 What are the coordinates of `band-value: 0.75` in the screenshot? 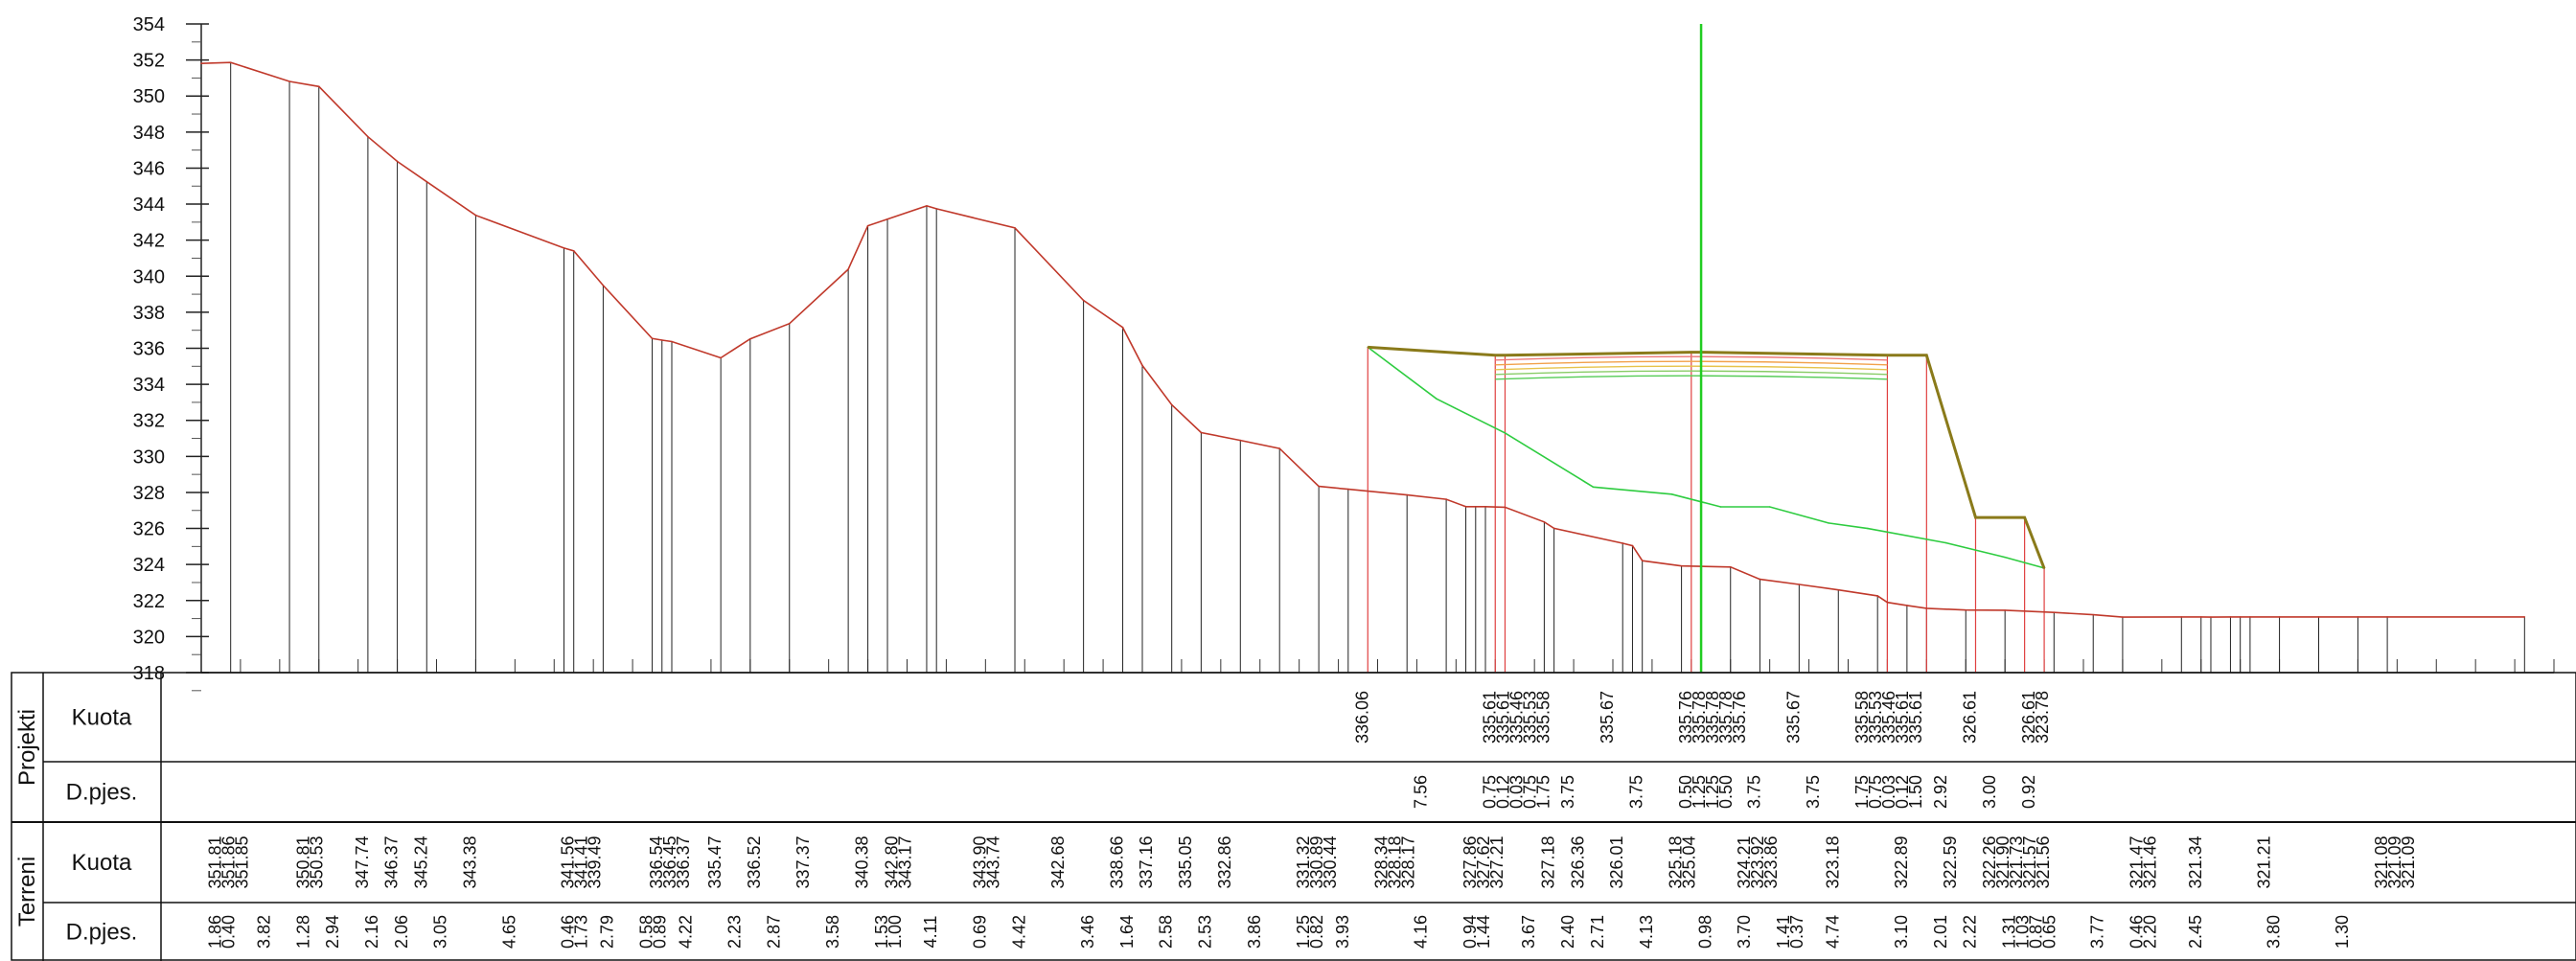 It's located at (1529, 792).